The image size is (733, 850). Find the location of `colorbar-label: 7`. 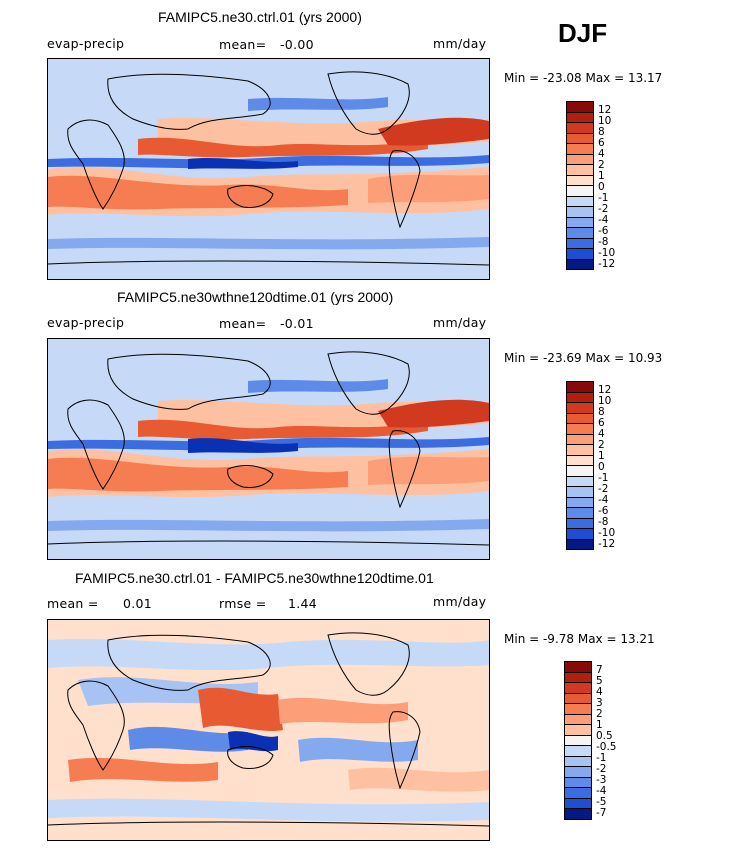

colorbar-label: 7 is located at coordinates (599, 670).